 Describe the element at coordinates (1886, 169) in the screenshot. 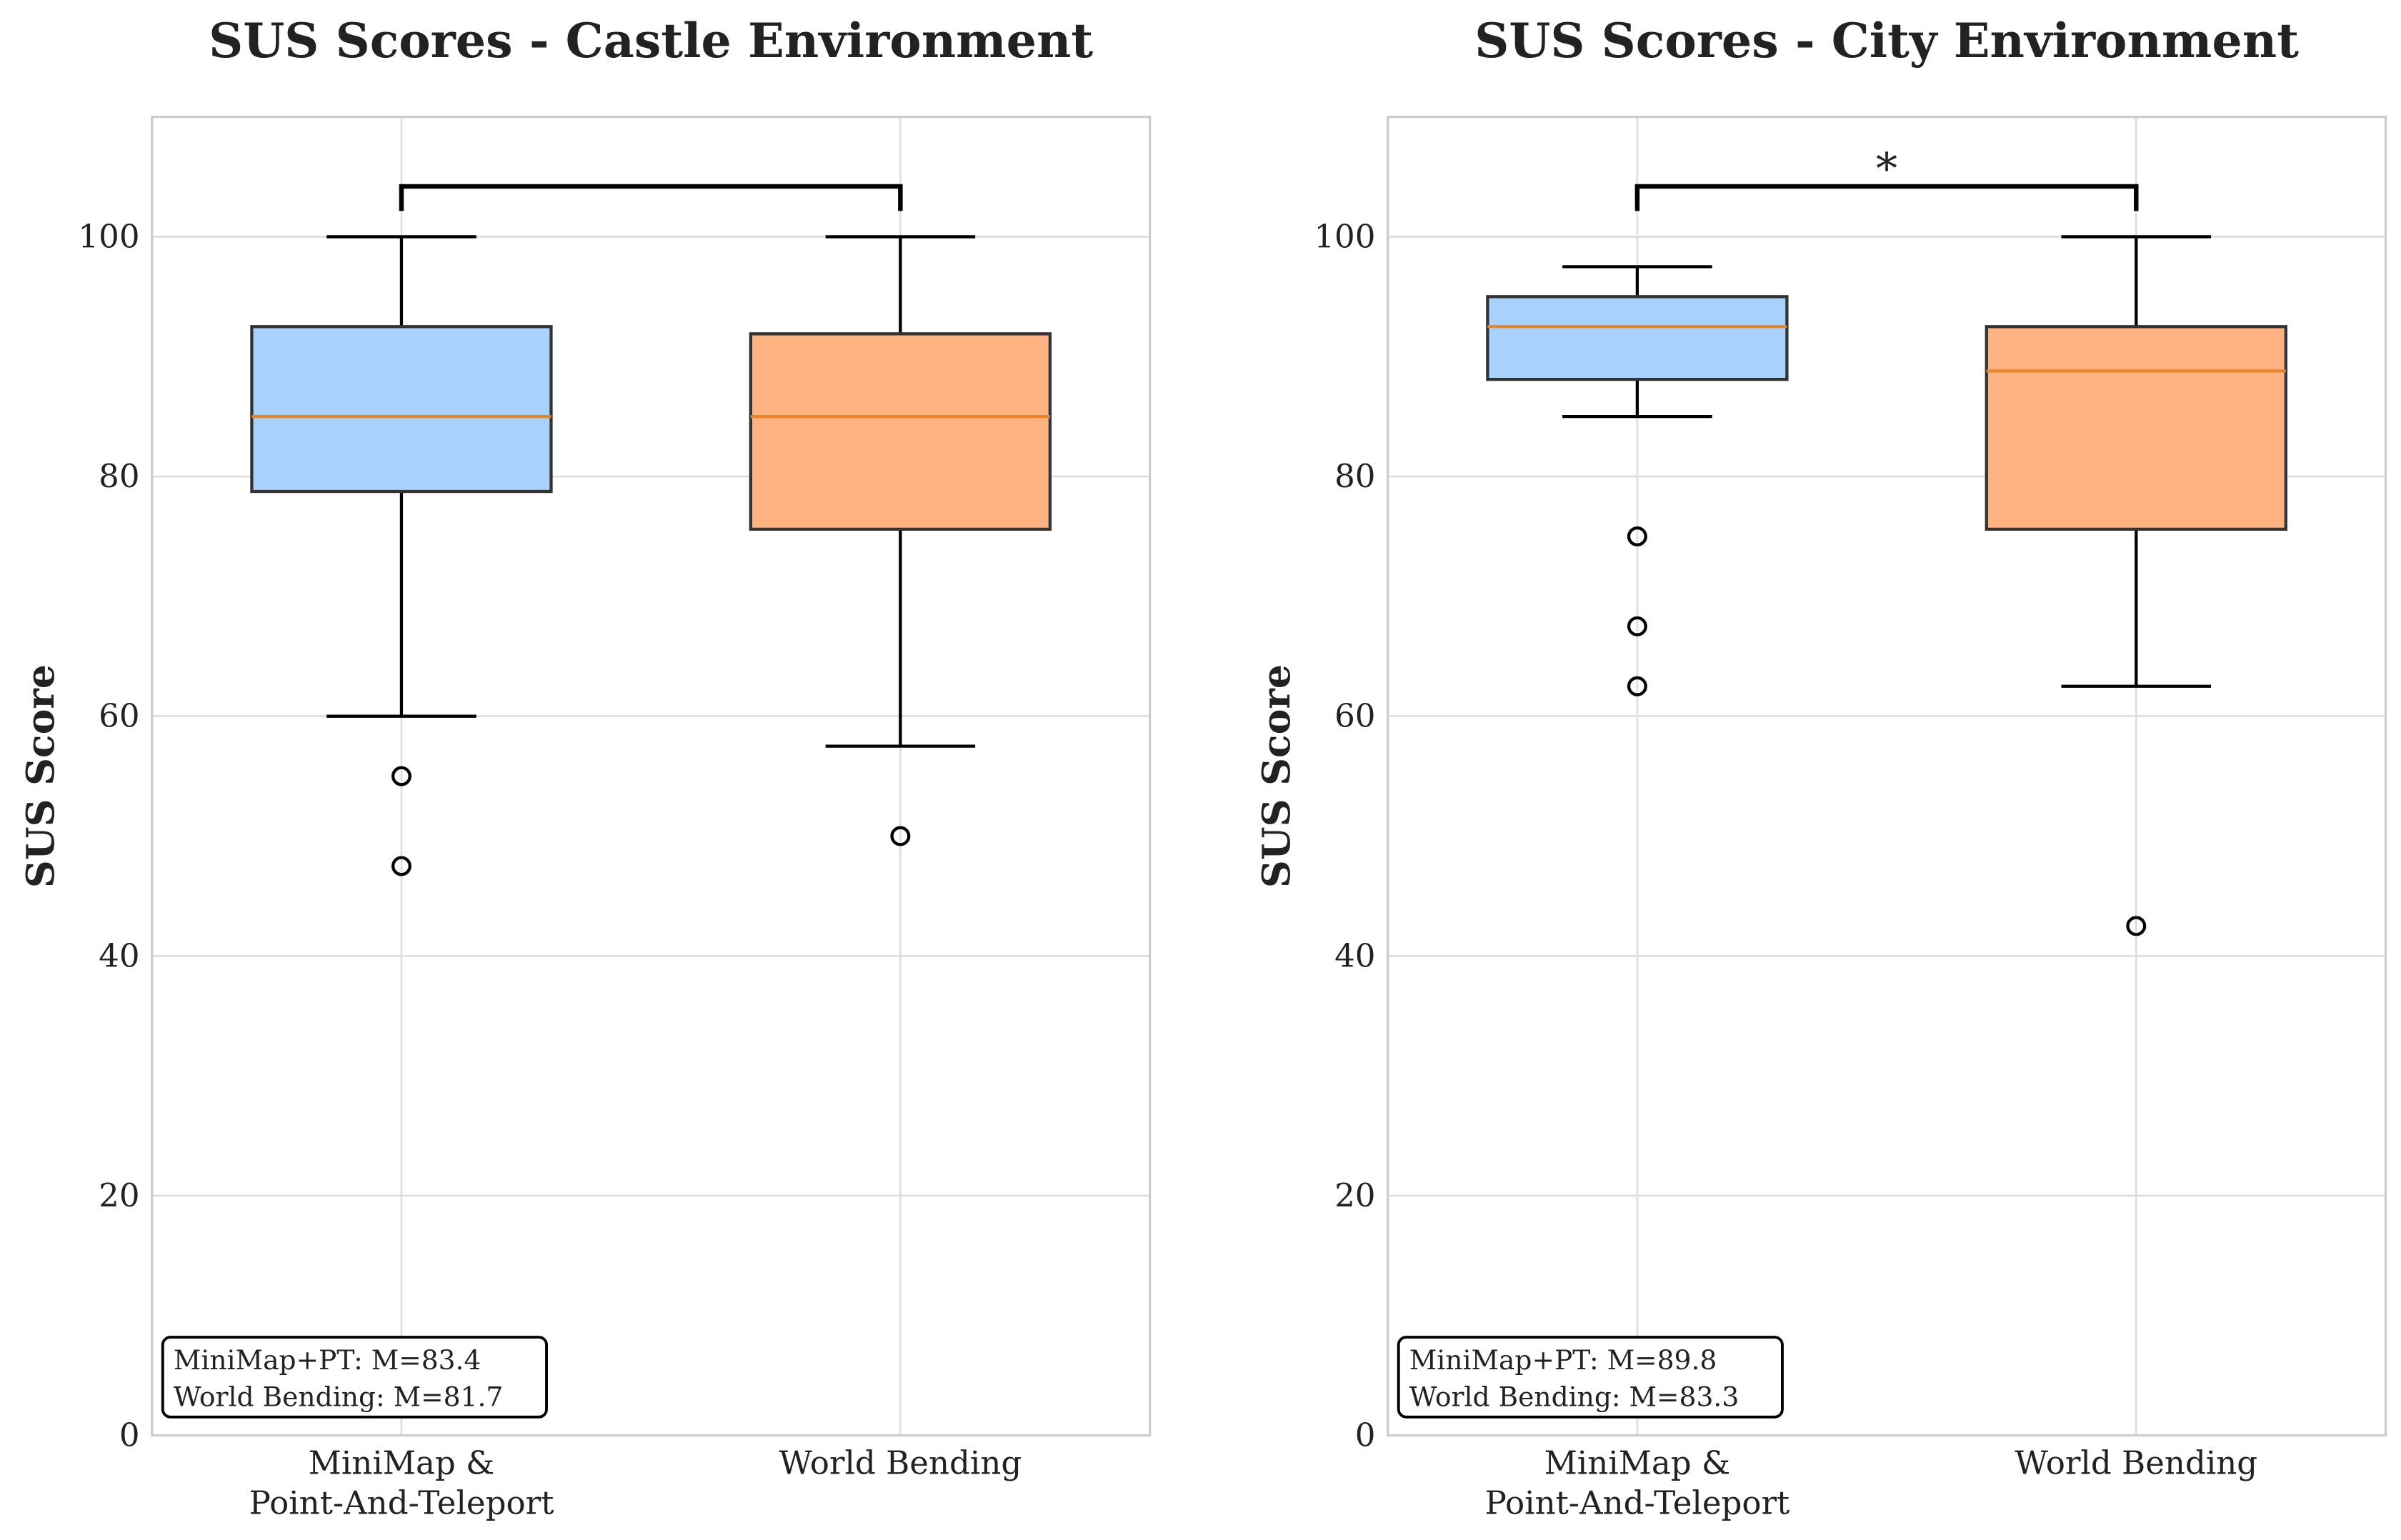

I see `significance-label: *` at that location.